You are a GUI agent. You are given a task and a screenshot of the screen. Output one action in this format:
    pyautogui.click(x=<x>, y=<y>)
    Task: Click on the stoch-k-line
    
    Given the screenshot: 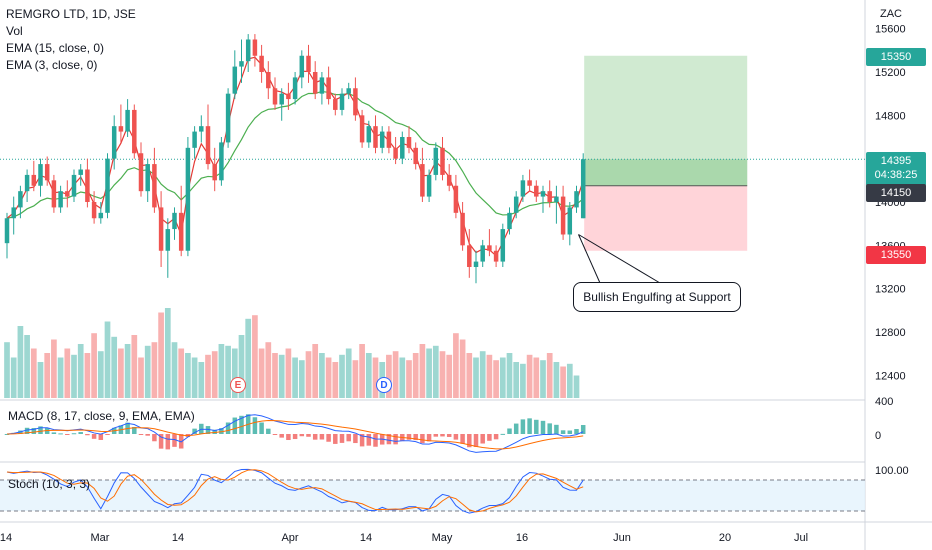 What is the action you would take?
    pyautogui.click(x=295, y=491)
    